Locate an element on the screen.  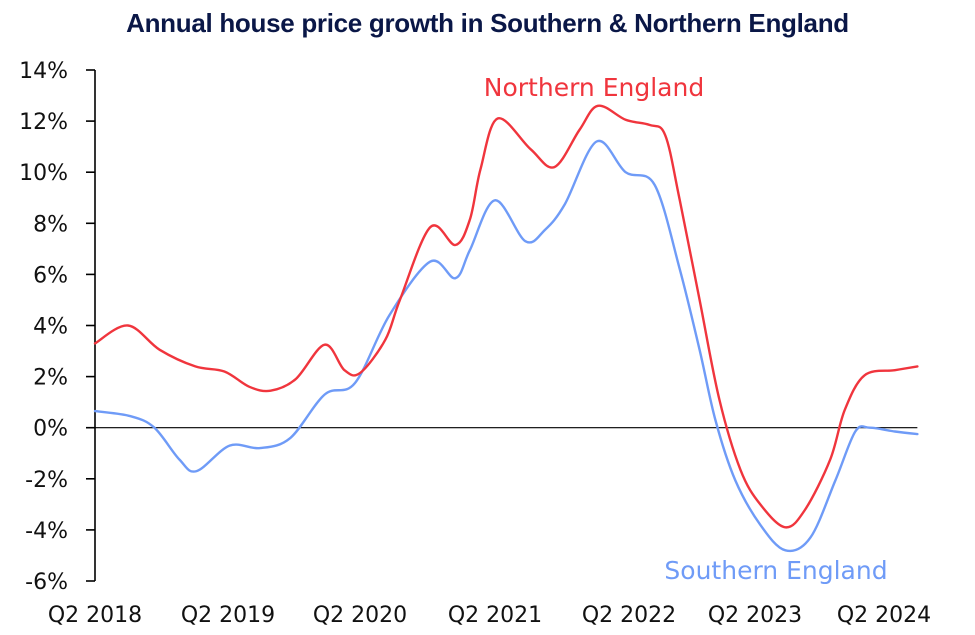
y-tick-label: 6% is located at coordinates (50, 275).